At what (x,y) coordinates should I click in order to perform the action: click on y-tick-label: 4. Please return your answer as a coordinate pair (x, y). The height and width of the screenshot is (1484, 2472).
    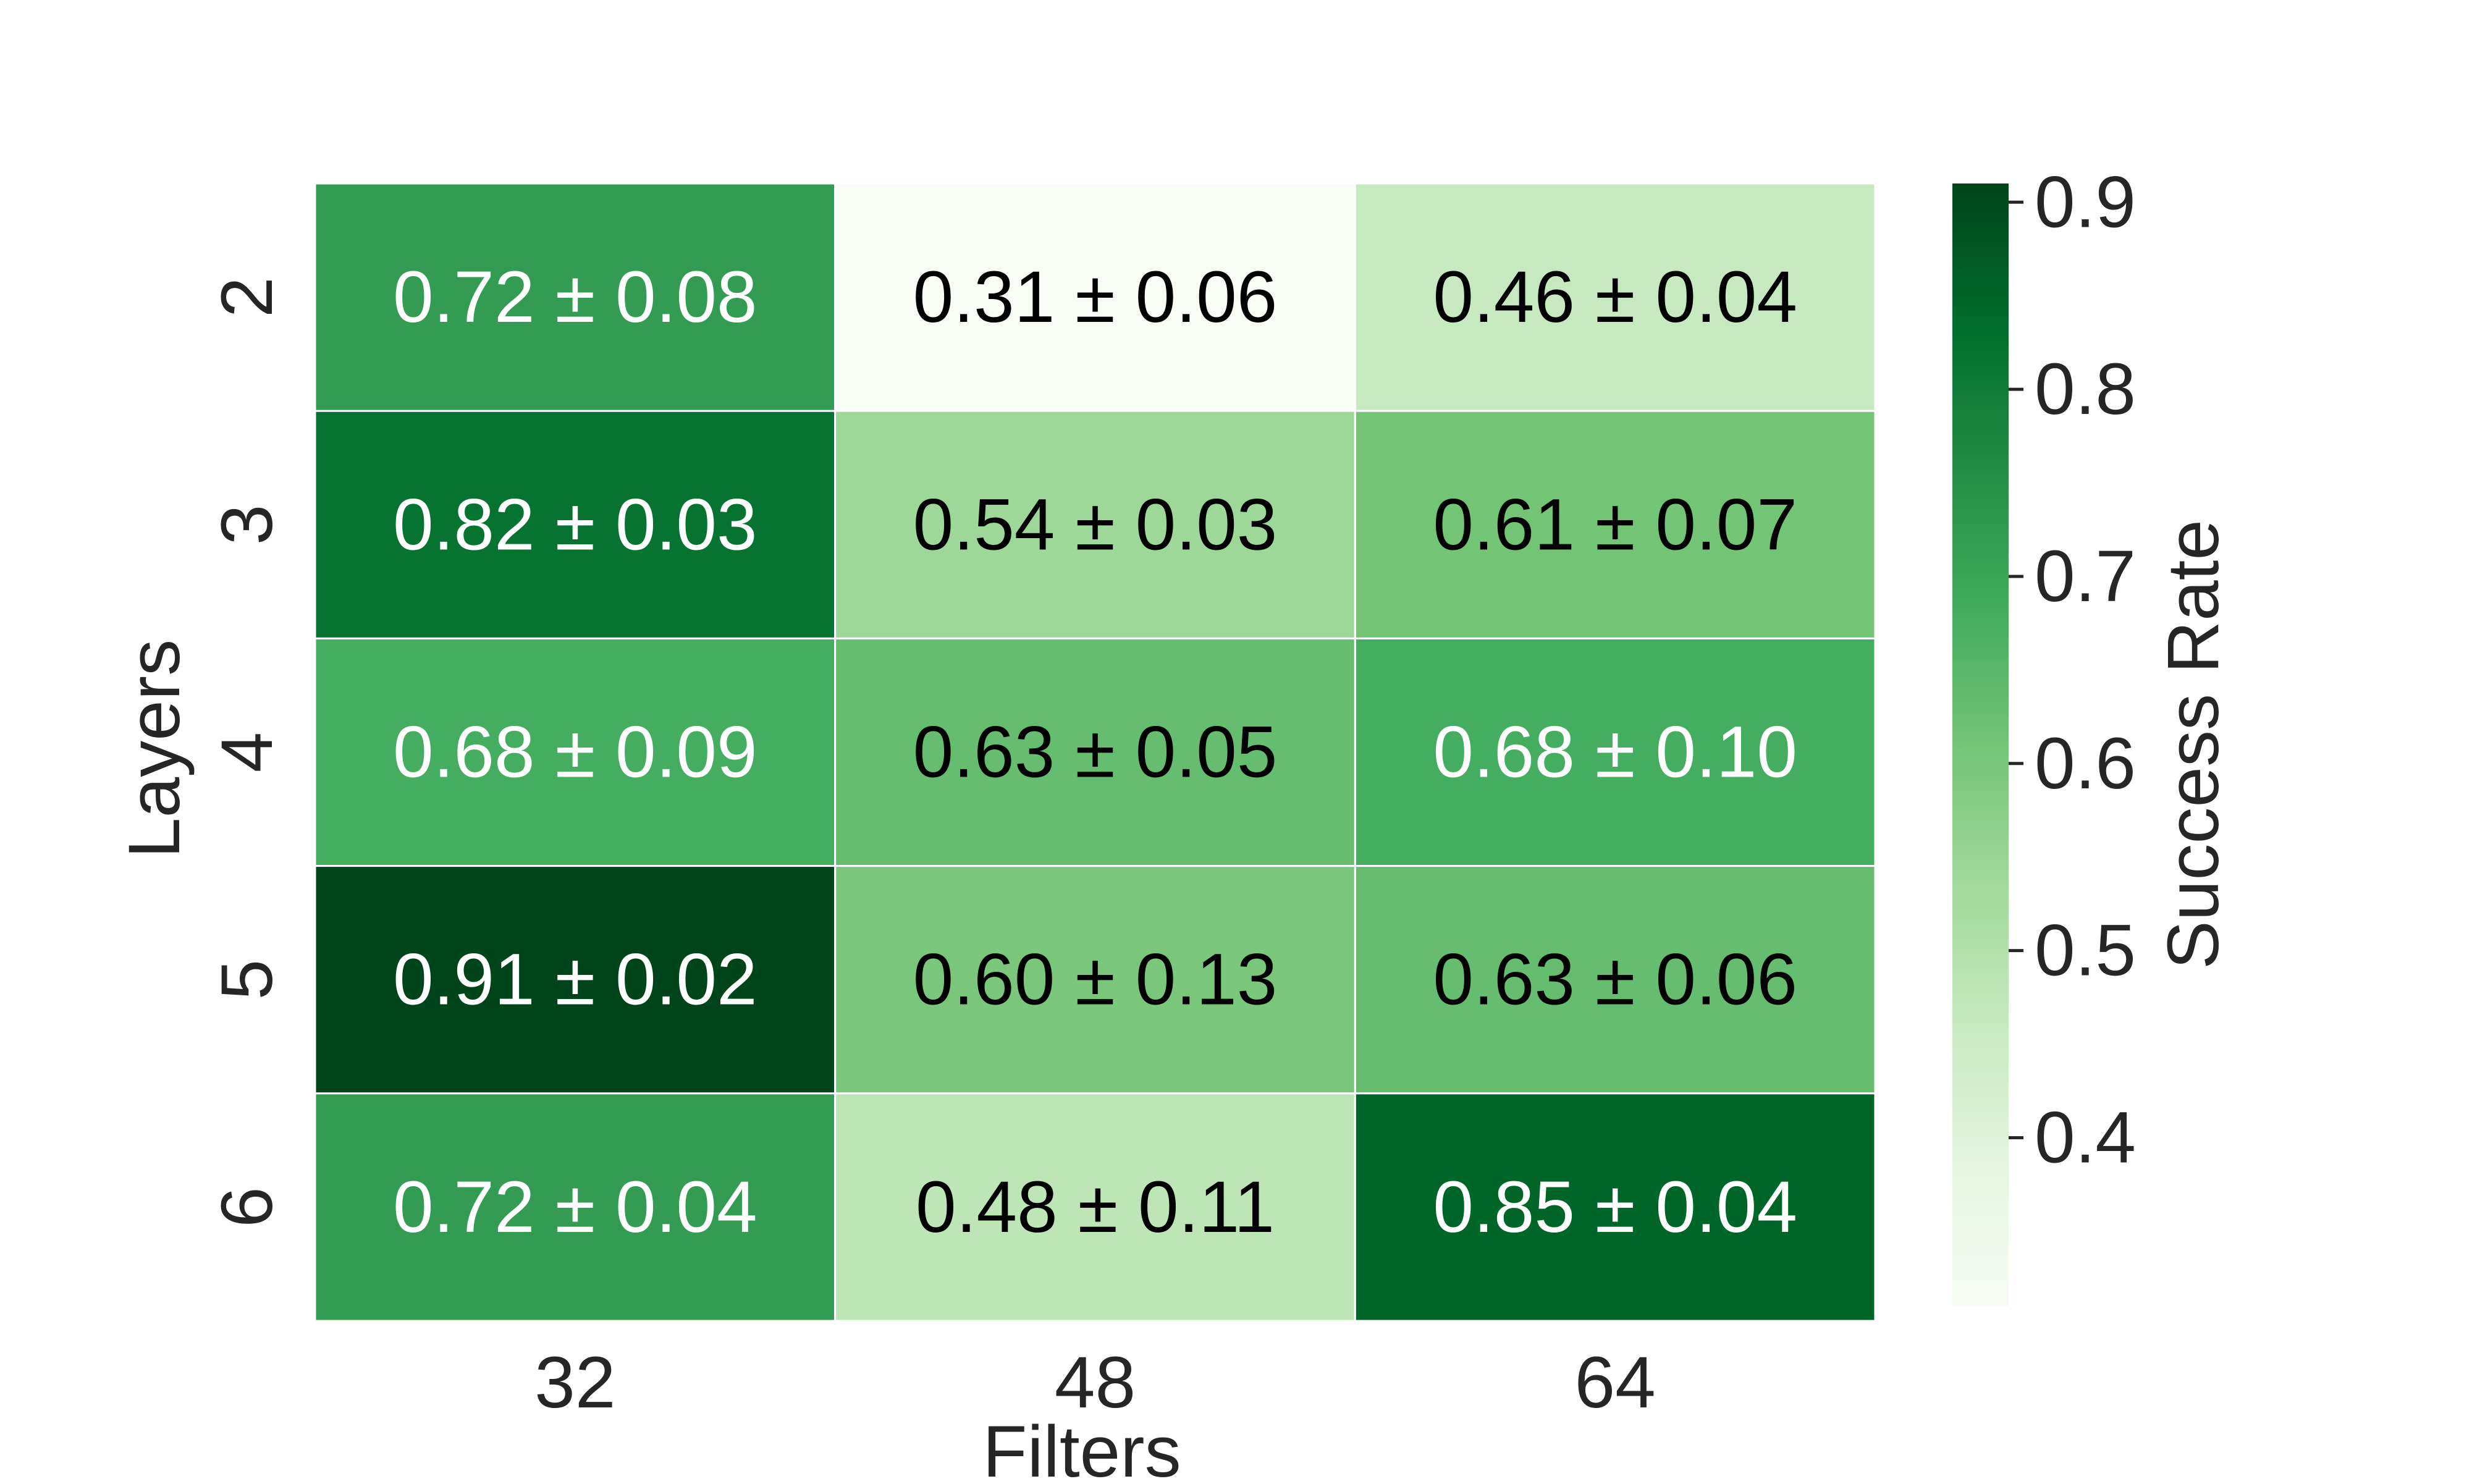
    Looking at the image, I should click on (247, 752).